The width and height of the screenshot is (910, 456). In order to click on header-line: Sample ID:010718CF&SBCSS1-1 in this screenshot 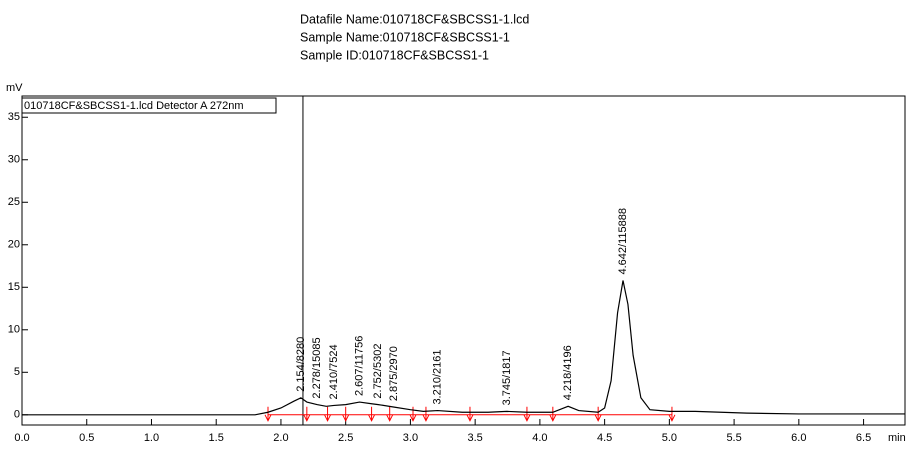, I will do `click(394, 55)`.